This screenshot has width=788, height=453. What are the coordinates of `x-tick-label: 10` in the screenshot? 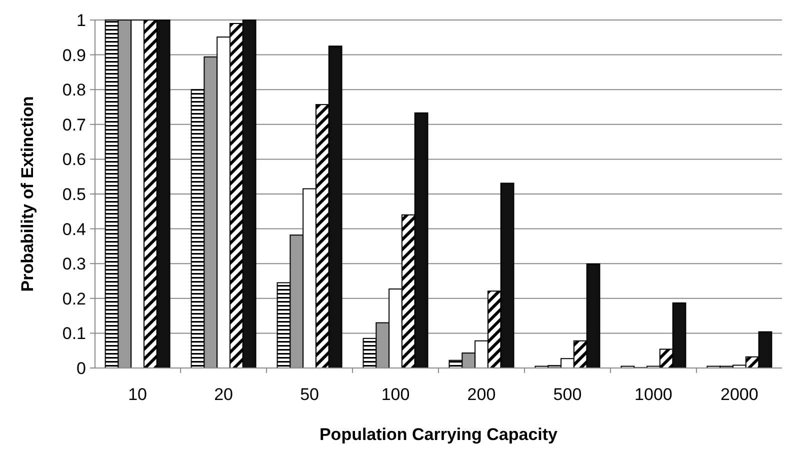 It's located at (138, 394).